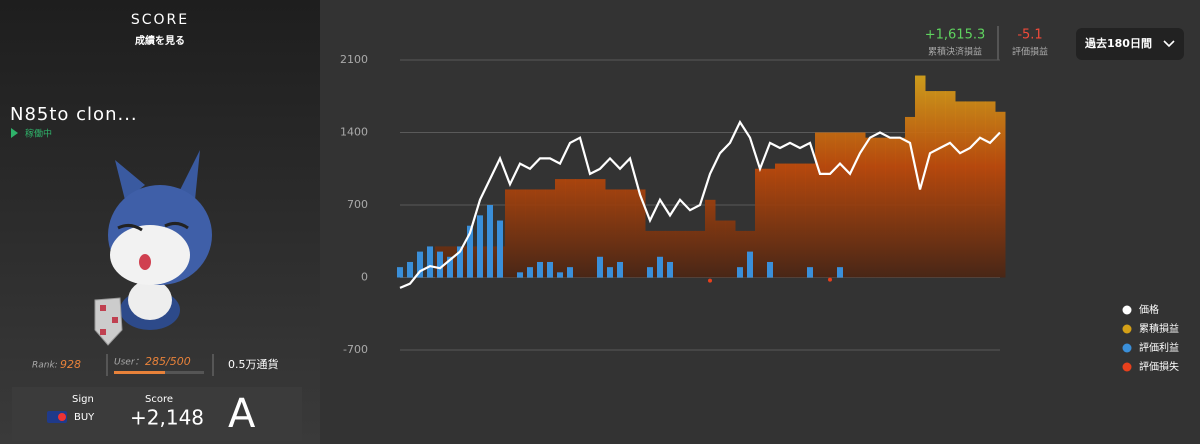  What do you see at coordinates (139, 372) in the screenshot?
I see `progress-fill` at bounding box center [139, 372].